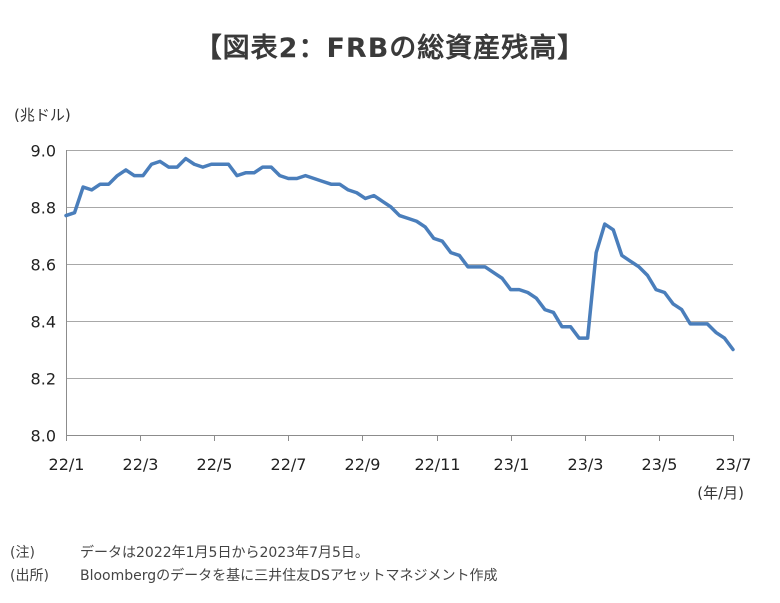 The height and width of the screenshot is (603, 780). I want to click on x-tick-label: 23/5, so click(660, 464).